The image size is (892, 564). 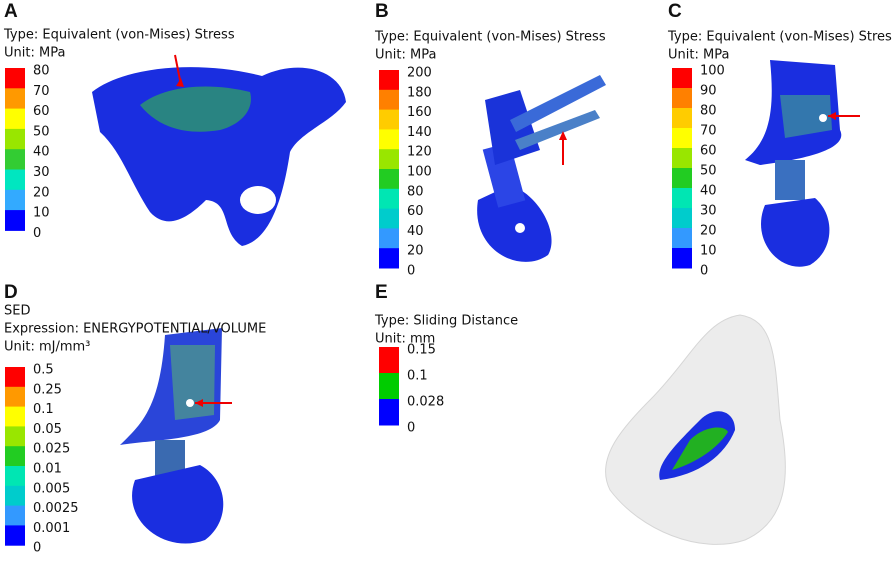 I want to click on legend-label: 140, so click(x=419, y=132).